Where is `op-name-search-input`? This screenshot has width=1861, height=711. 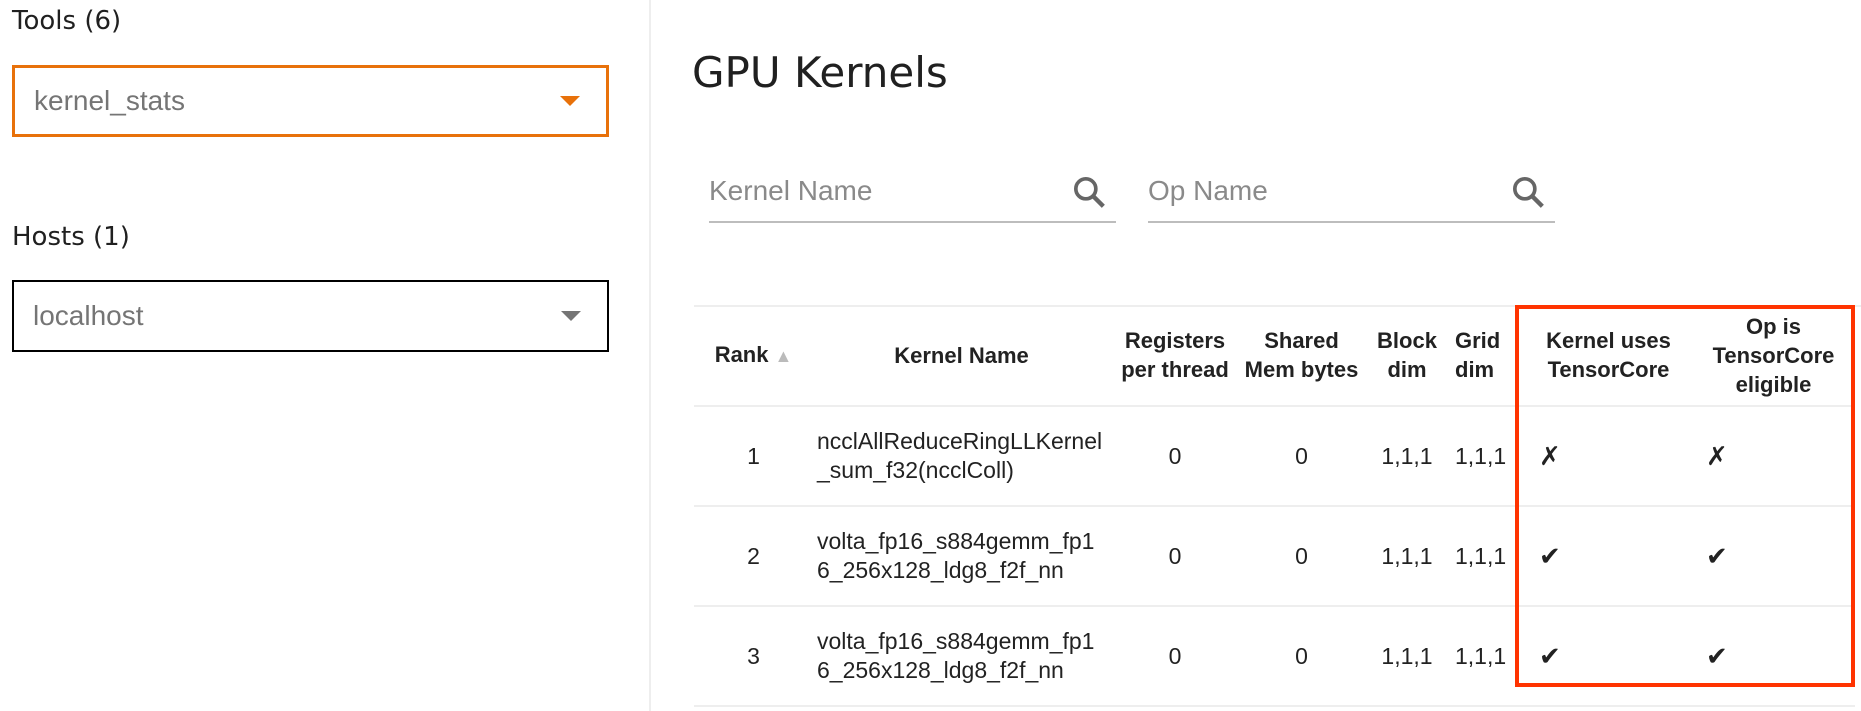 op-name-search-input is located at coordinates (1311, 191).